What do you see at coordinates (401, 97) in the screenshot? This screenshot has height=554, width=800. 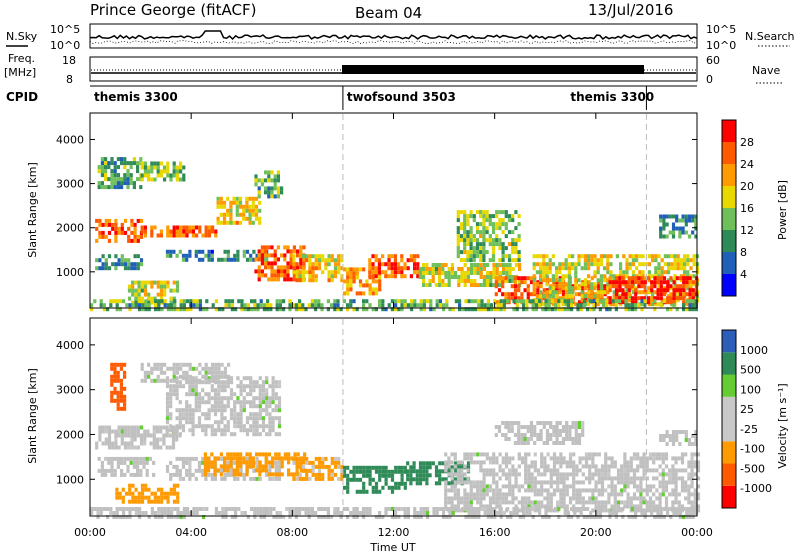 I see `cpid-mode-label: twofsound 3503` at bounding box center [401, 97].